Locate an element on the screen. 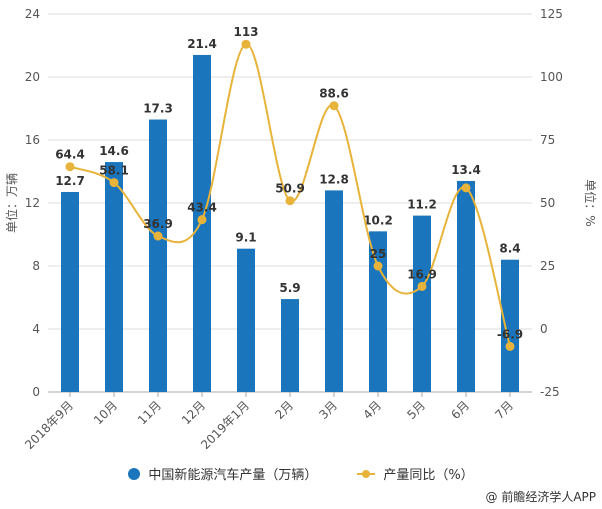 Image resolution: width=602 pixels, height=509 pixels. x-tick-label: 11月 is located at coordinates (149, 412).